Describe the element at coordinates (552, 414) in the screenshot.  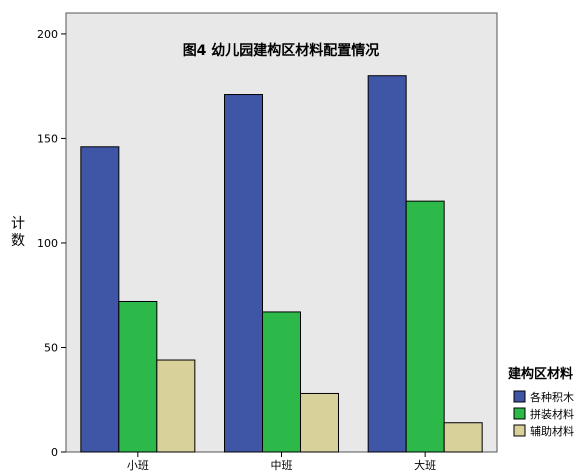
I see `legend-label: 拼装材料` at that location.